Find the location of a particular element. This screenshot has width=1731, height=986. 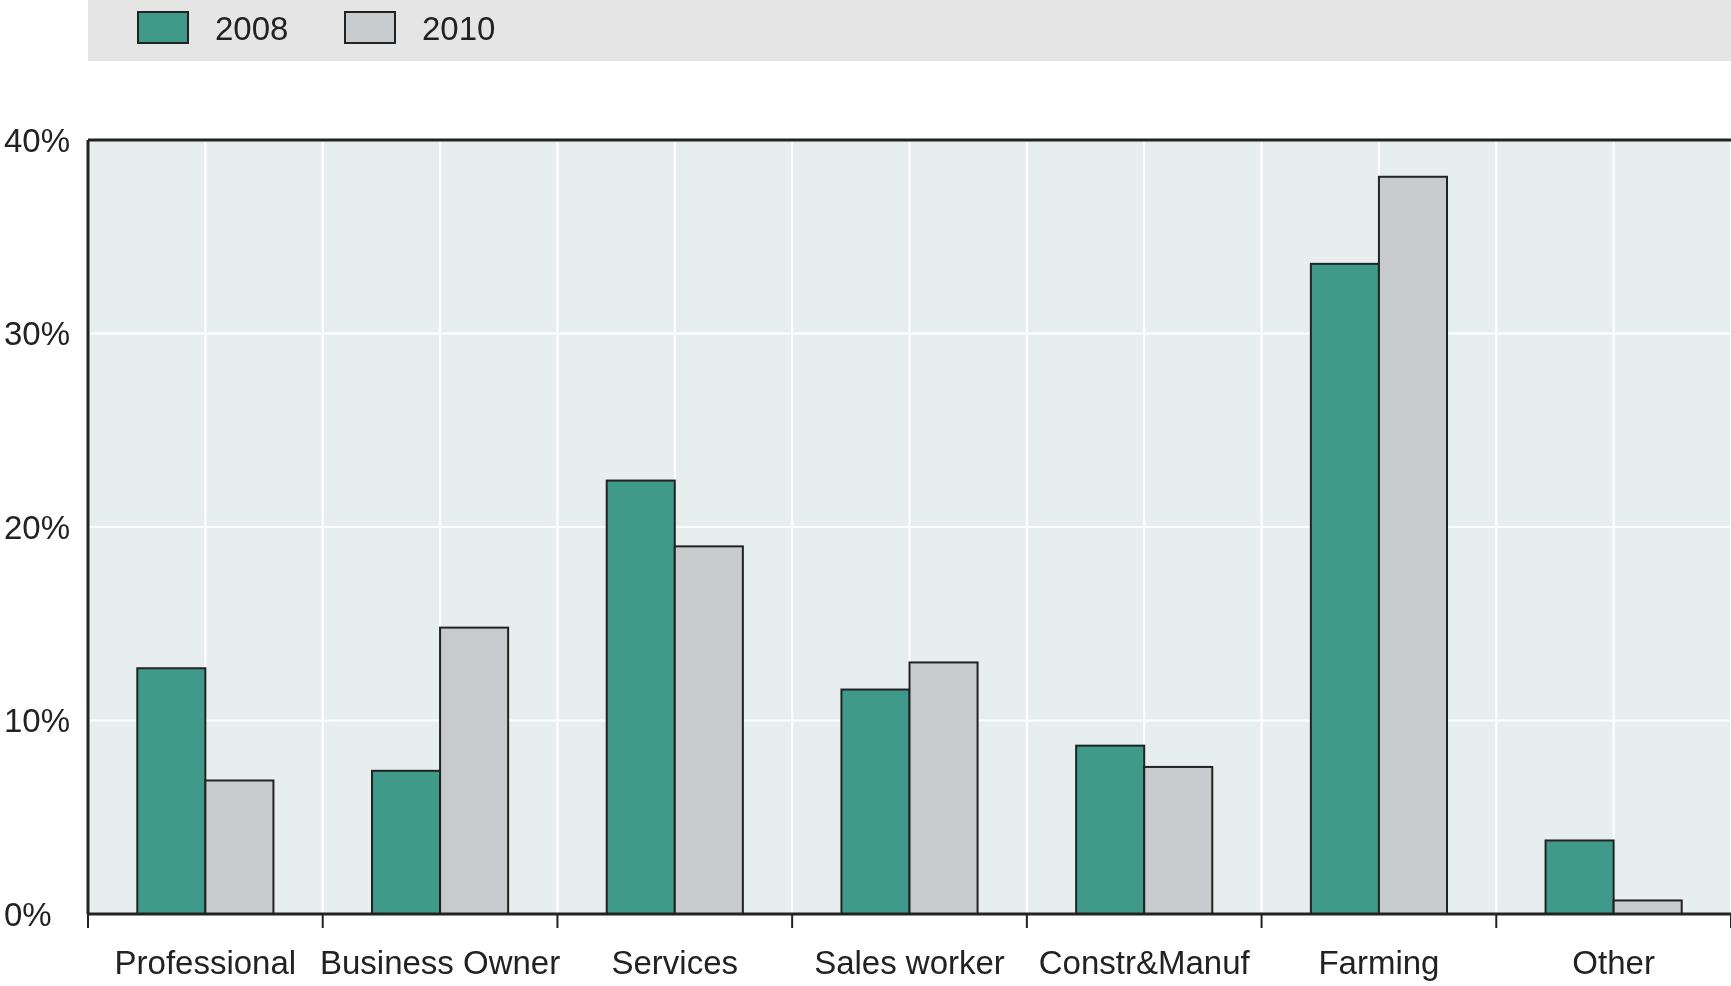

legend-label: 2008 is located at coordinates (252, 28).